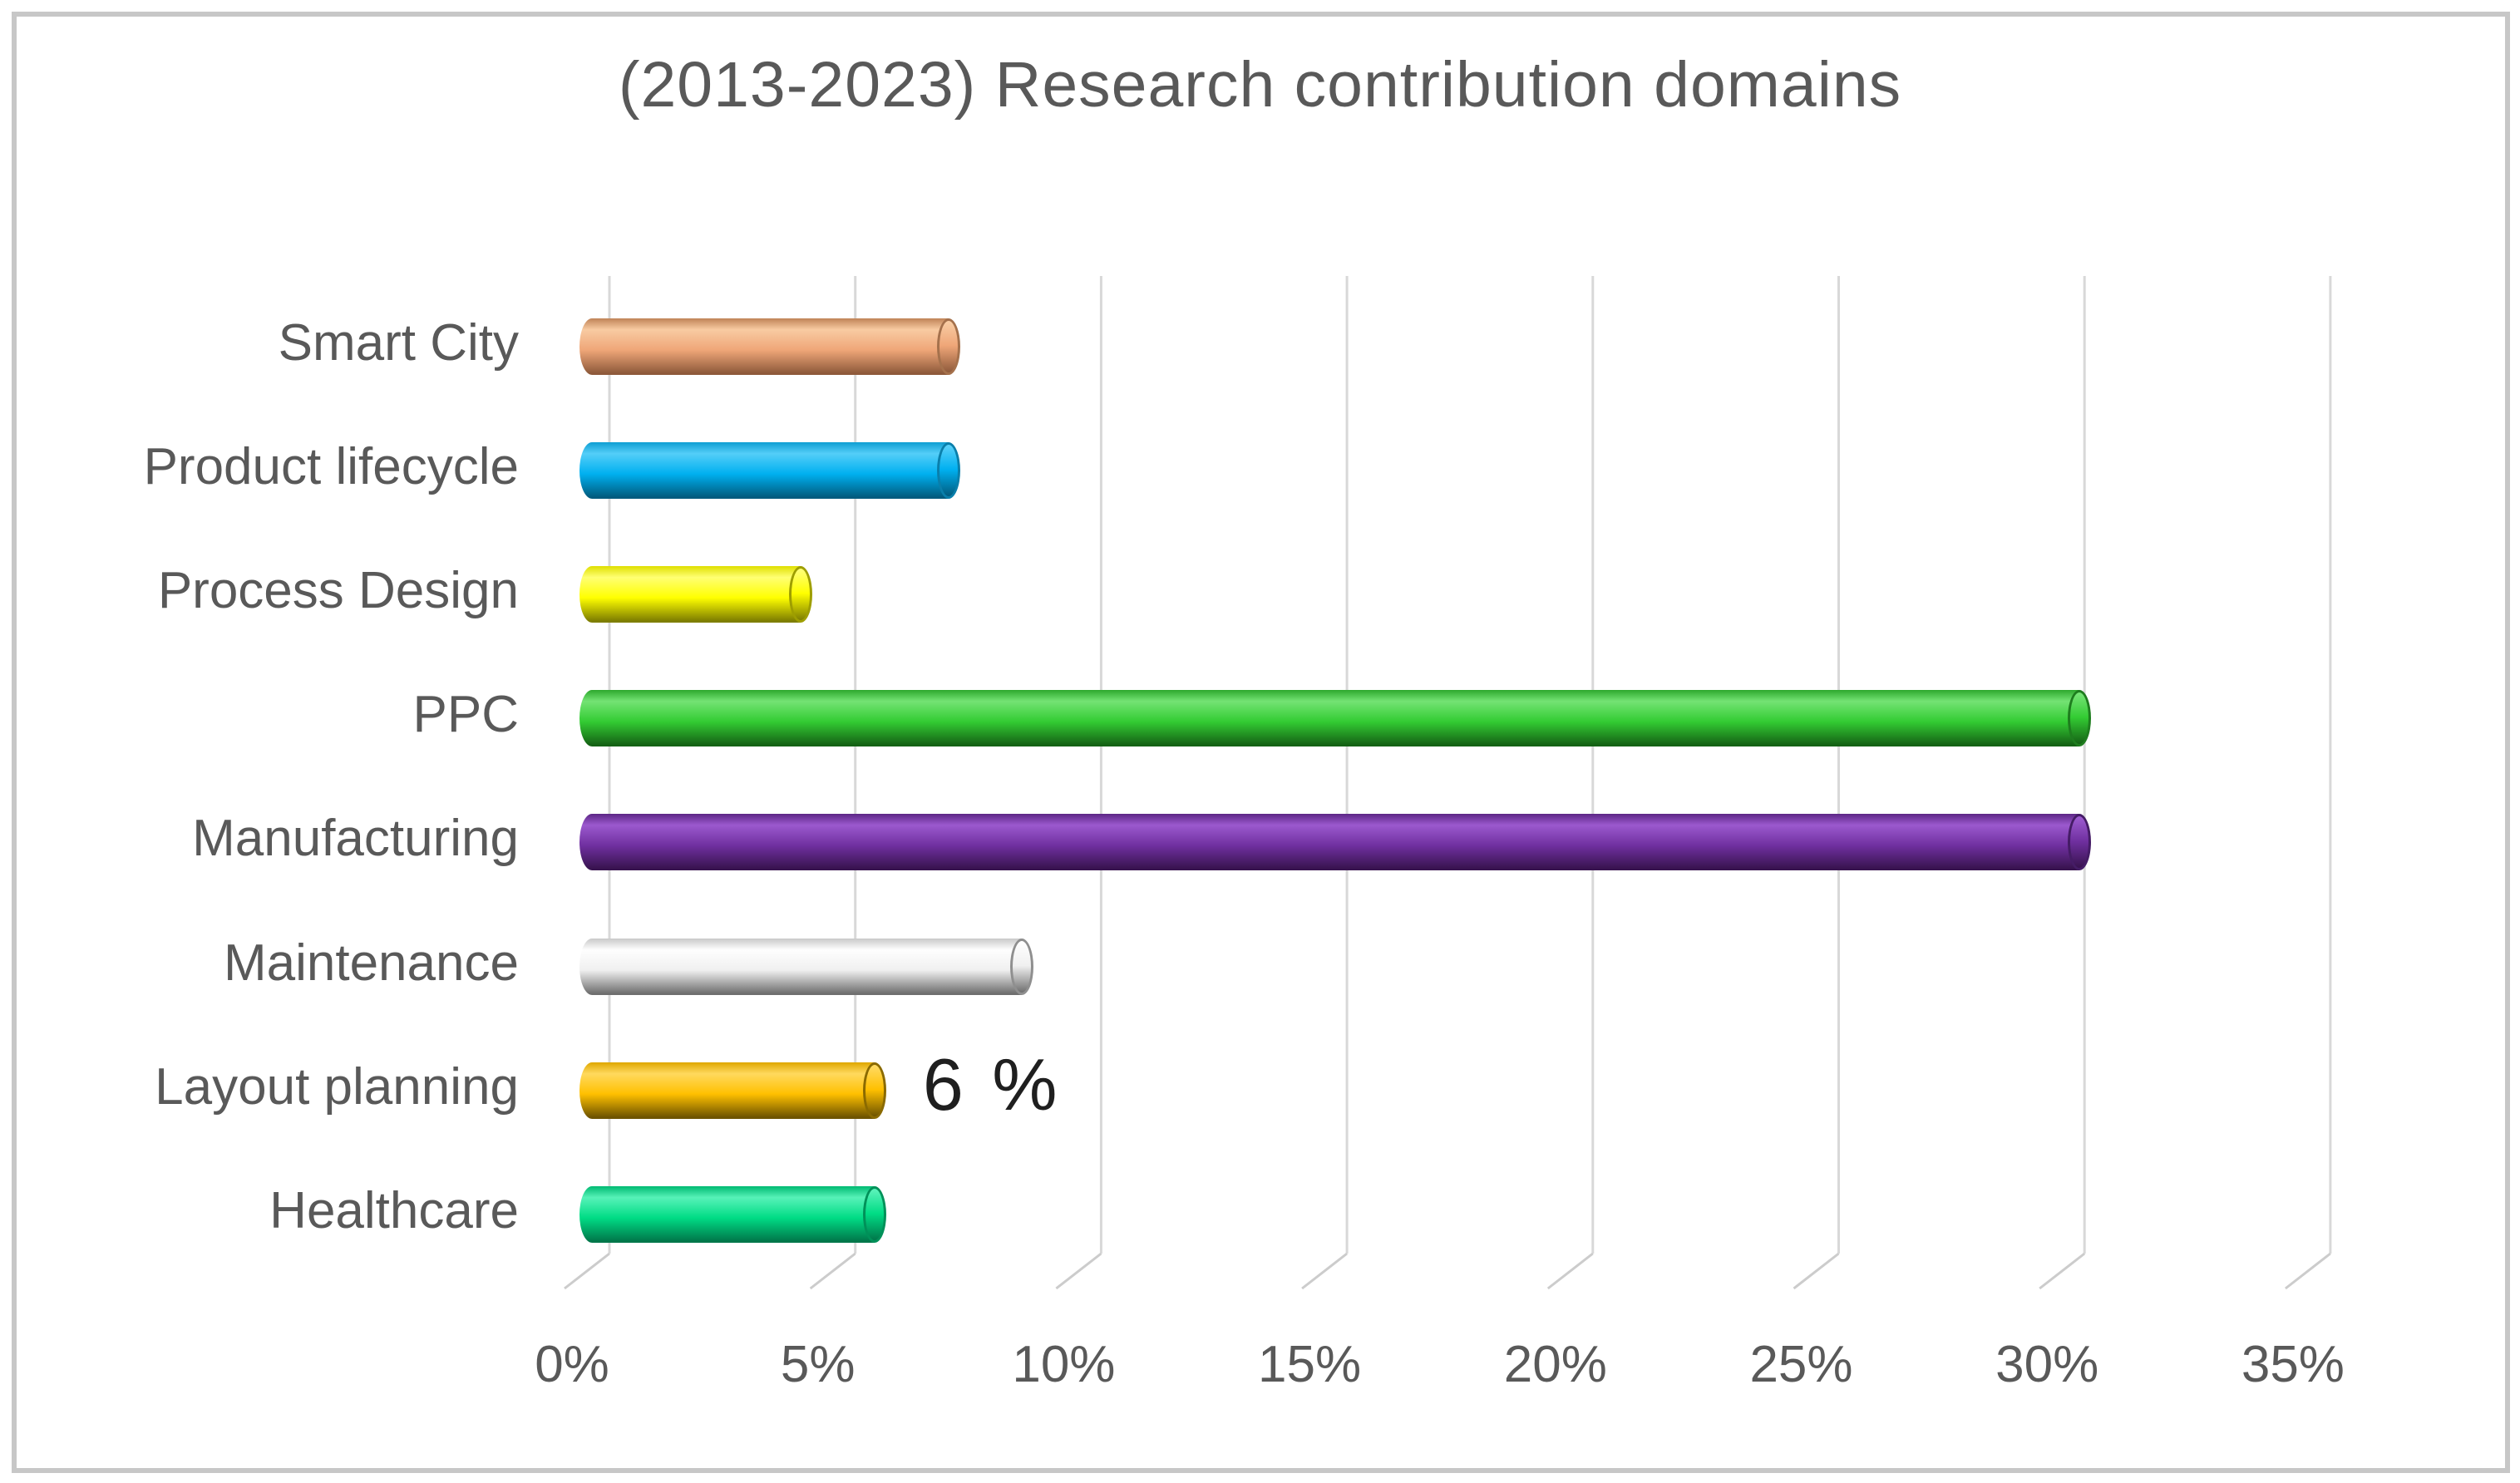  I want to click on x-axis-tick-label-10pct: 10%, so click(1064, 1364).